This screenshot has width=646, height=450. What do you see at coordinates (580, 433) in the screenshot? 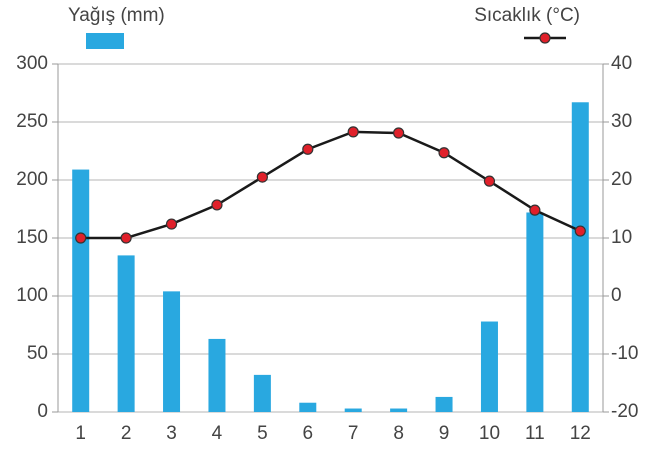
I see `x-tick-label: 12` at bounding box center [580, 433].